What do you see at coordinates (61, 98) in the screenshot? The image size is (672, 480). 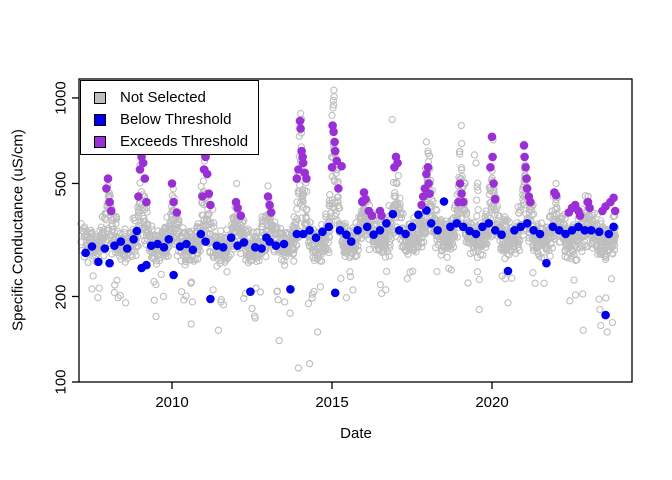 I see `y-tick-label: 1000` at bounding box center [61, 98].